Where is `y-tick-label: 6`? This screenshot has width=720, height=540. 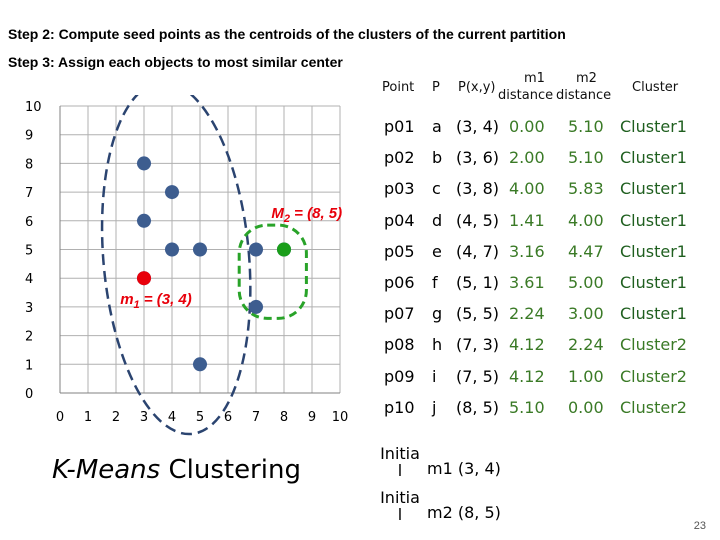 y-tick-label: 6 is located at coordinates (29, 222).